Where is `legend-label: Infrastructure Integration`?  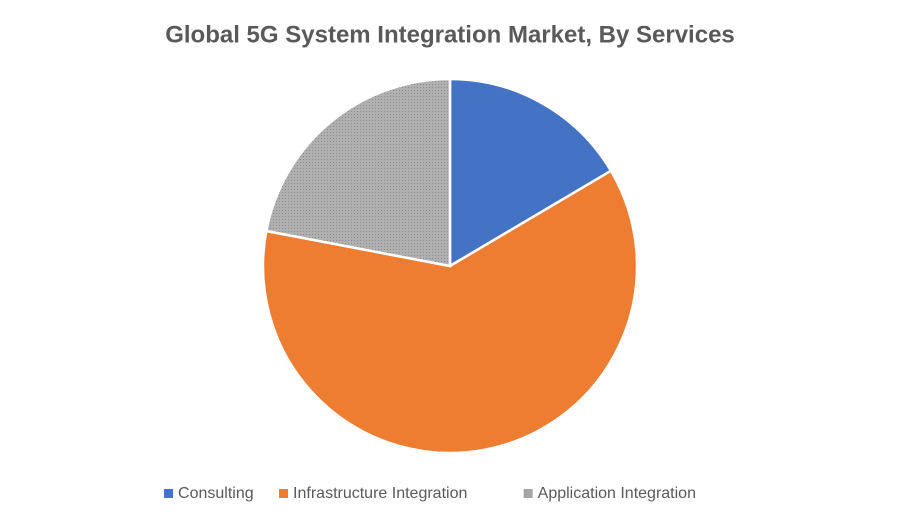 legend-label: Infrastructure Integration is located at coordinates (380, 493).